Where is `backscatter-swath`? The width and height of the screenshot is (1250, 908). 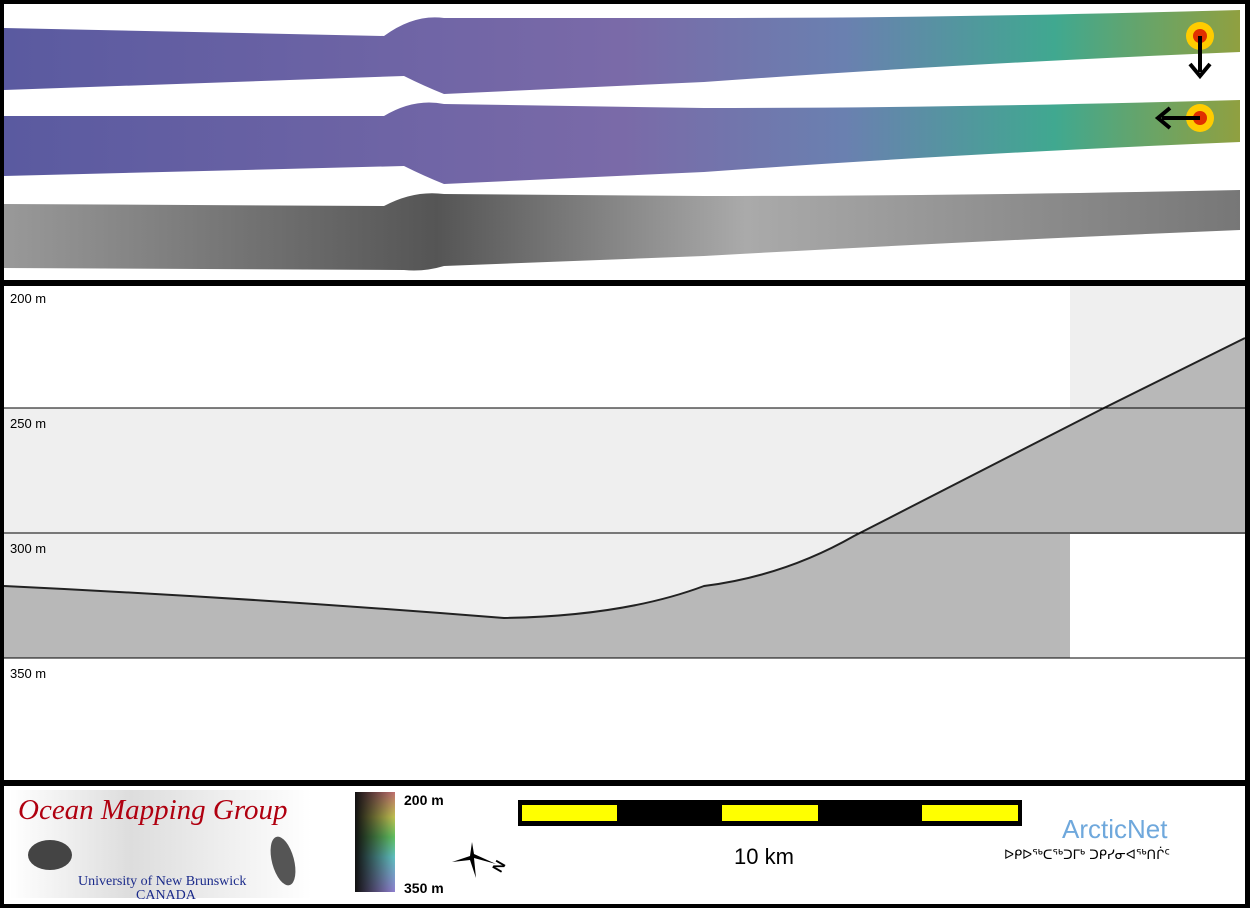
backscatter-swath is located at coordinates (622, 230).